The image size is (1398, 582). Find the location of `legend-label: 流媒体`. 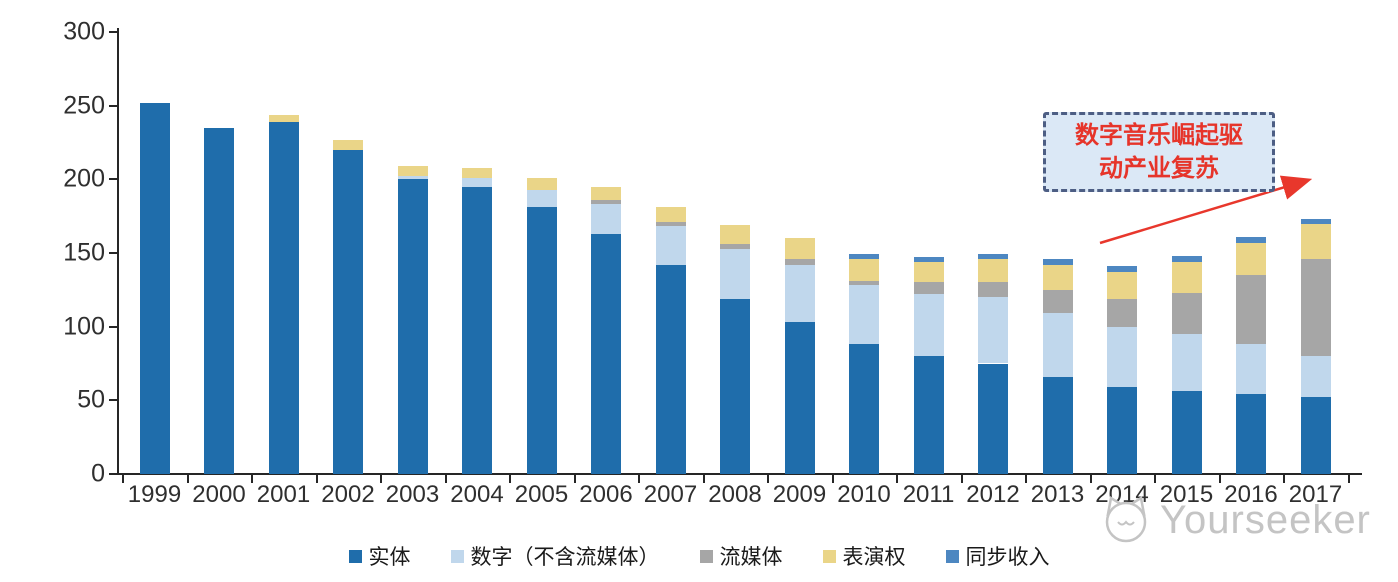

legend-label: 流媒体 is located at coordinates (751, 557).